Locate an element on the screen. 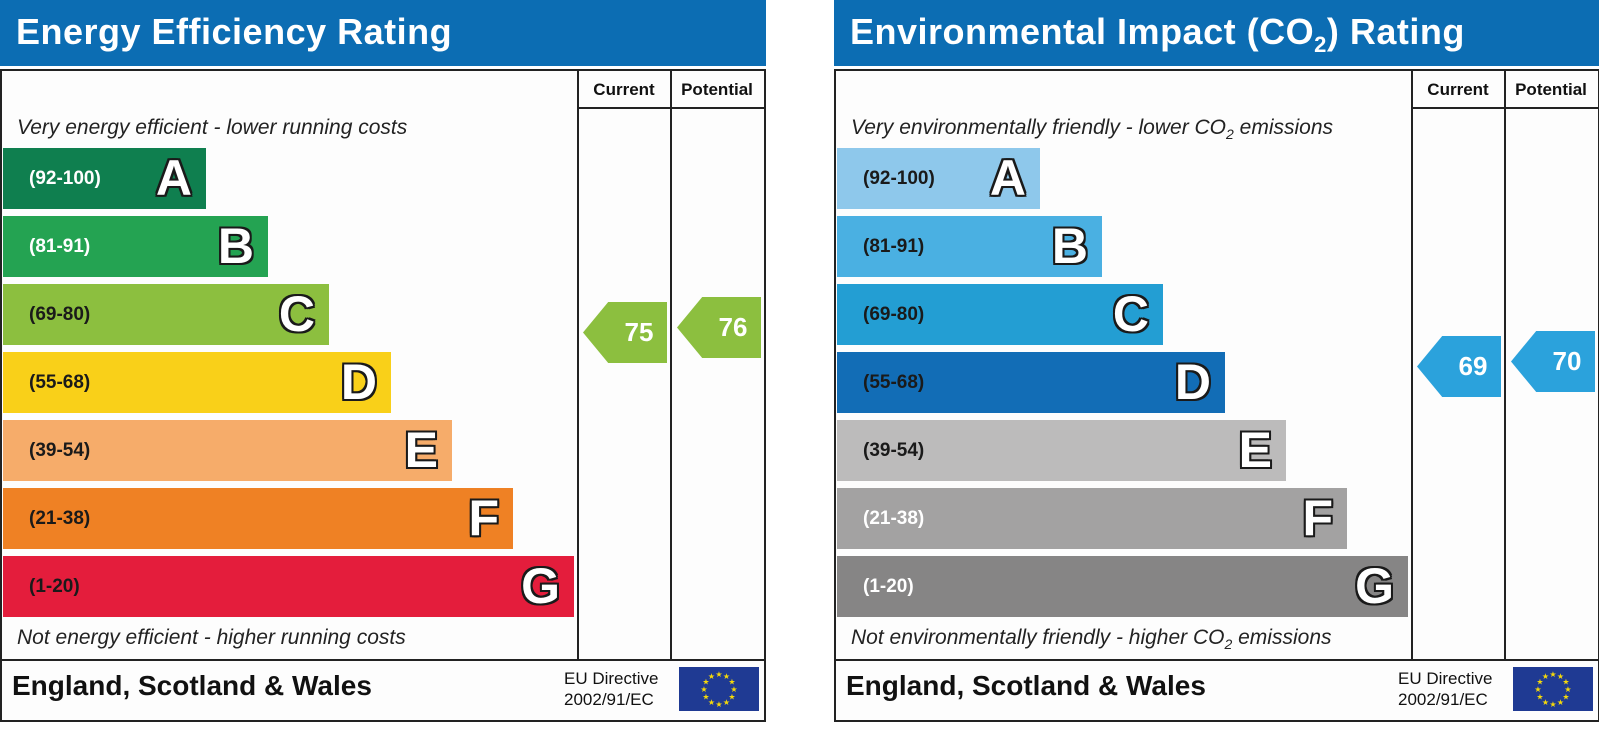 This screenshot has width=1599, height=756. title-bar: Energy Efficiency Rating is located at coordinates (383, 33).